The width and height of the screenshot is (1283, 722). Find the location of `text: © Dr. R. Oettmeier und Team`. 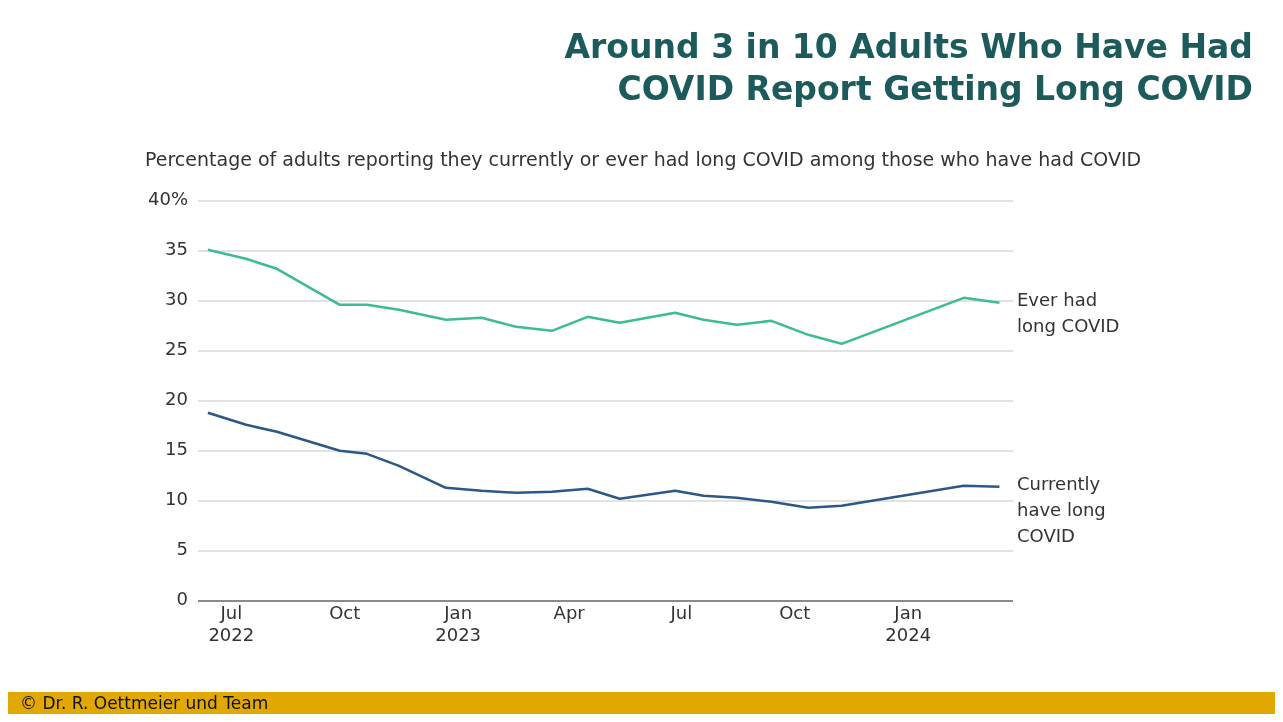

text: © Dr. R. Oettmeier und Team is located at coordinates (144, 703).